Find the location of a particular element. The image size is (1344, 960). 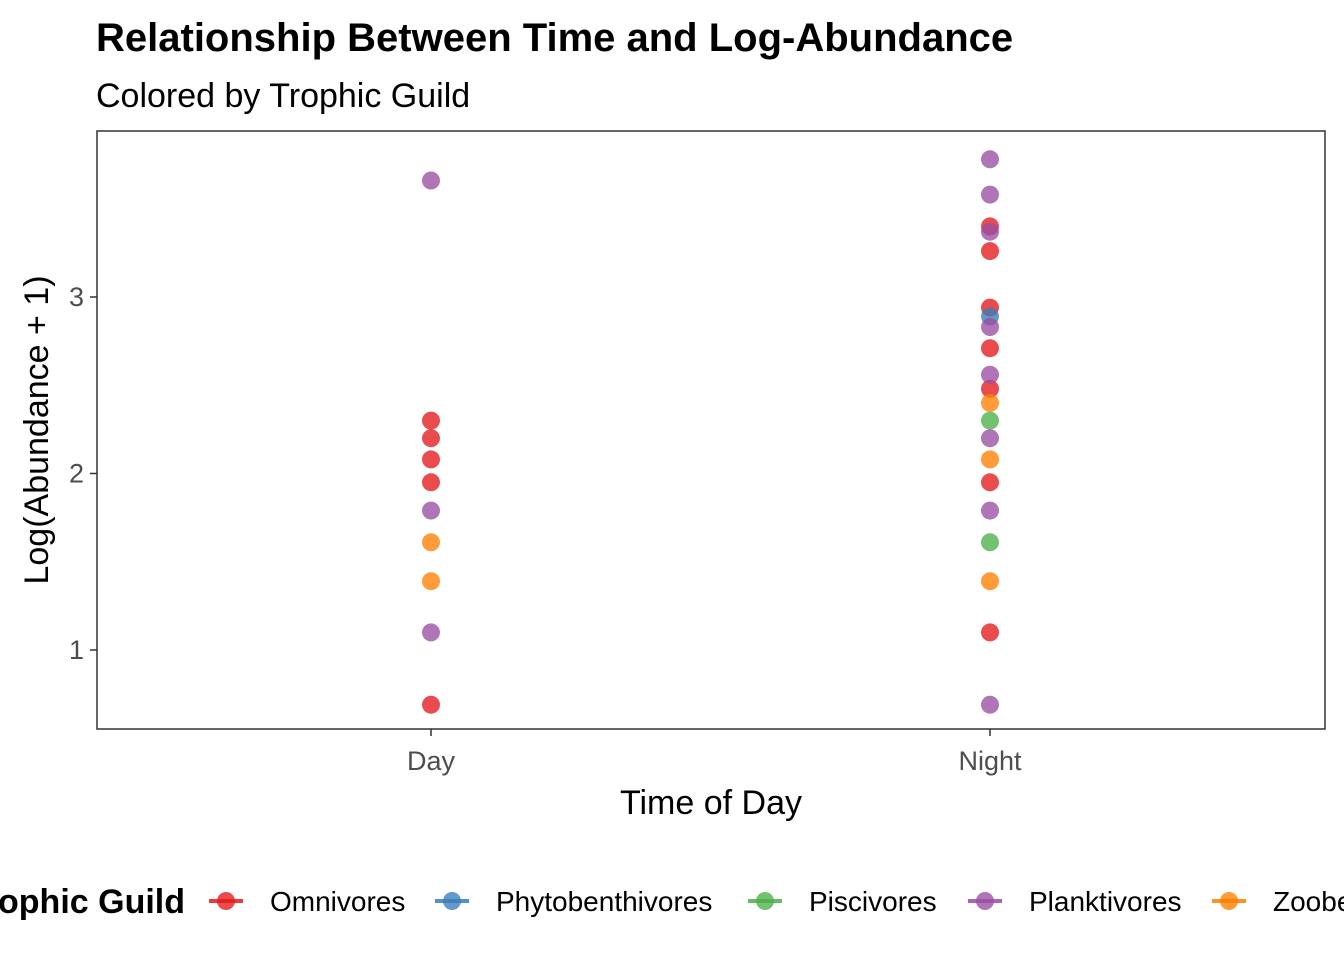

legend-item: Omnivores is located at coordinates (307, 901).